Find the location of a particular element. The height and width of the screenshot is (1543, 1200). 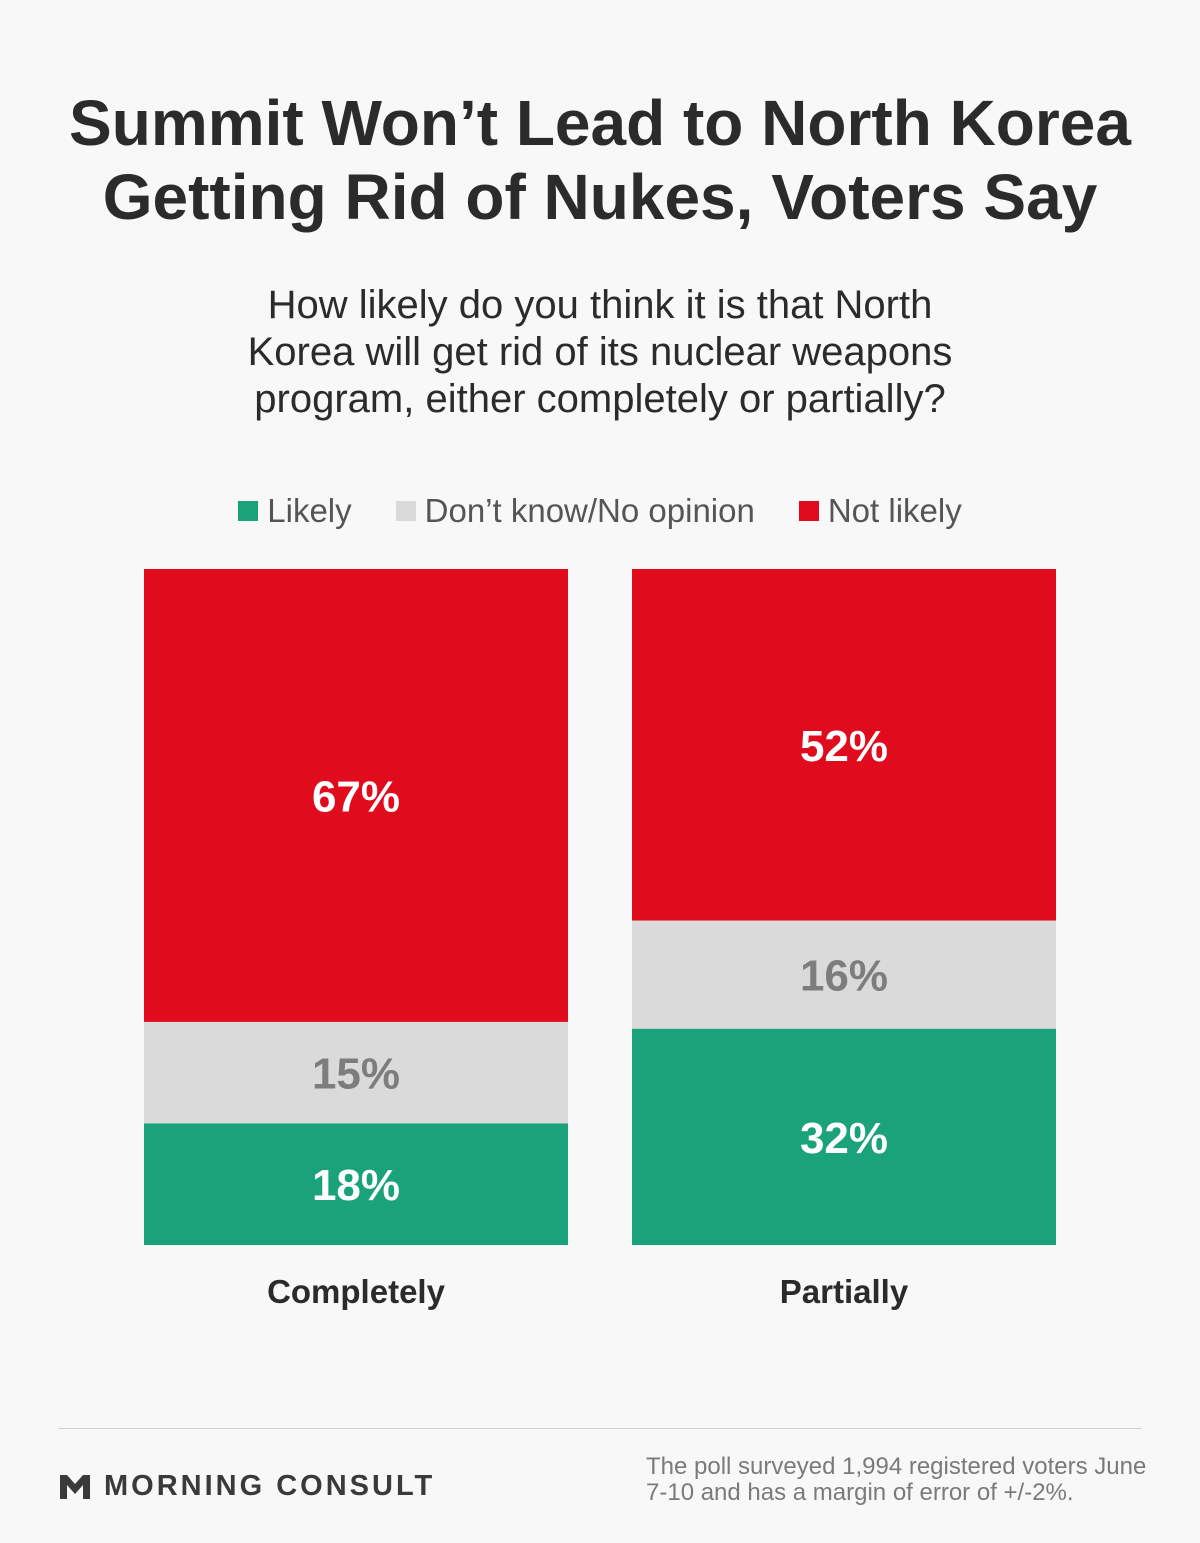

category-label-partially: Partially is located at coordinates (844, 1291).